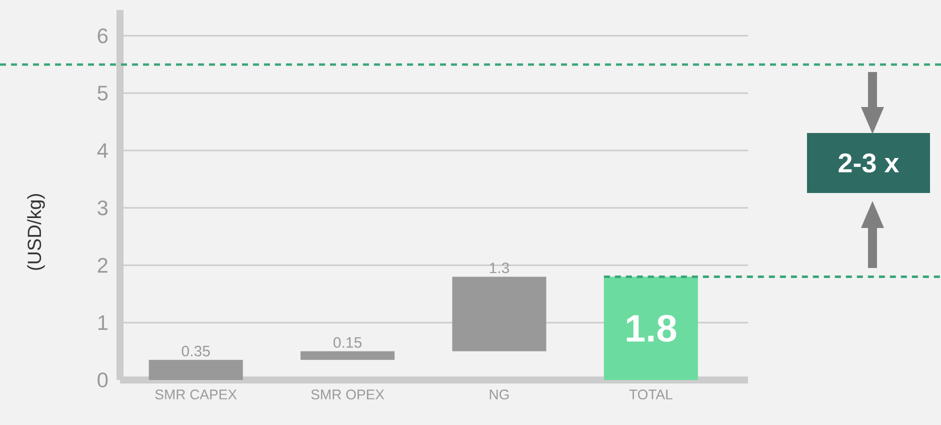 The width and height of the screenshot is (941, 425). I want to click on data-label: 0.15, so click(348, 342).